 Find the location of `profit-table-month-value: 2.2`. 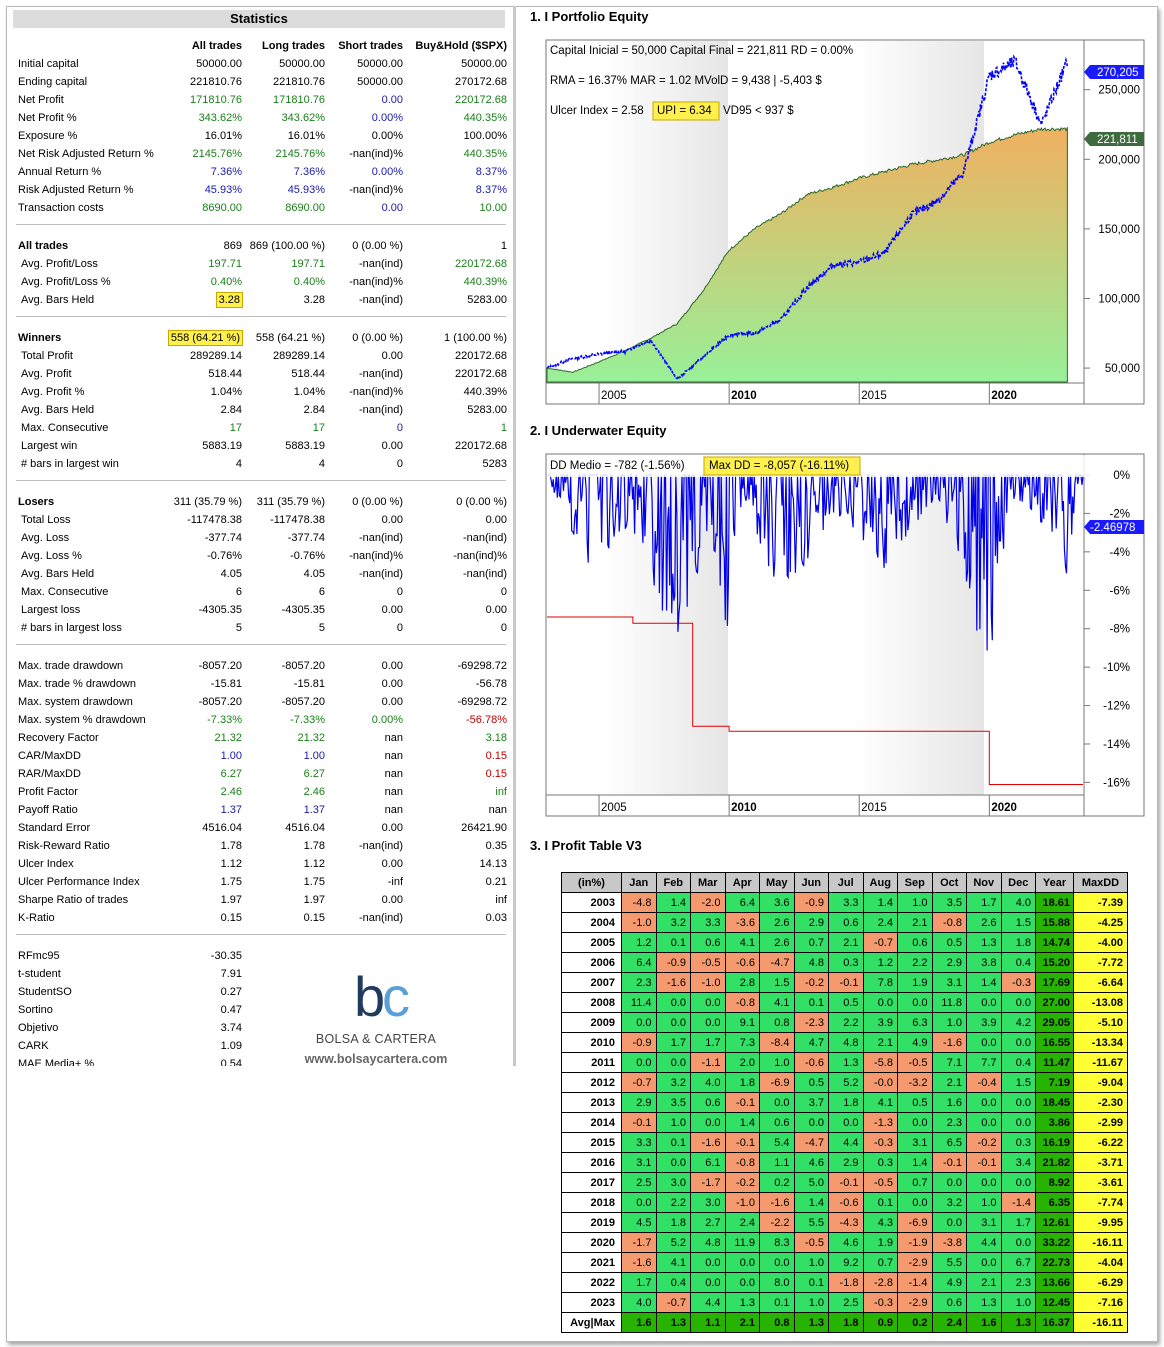

profit-table-month-value: 2.2 is located at coordinates (915, 962).